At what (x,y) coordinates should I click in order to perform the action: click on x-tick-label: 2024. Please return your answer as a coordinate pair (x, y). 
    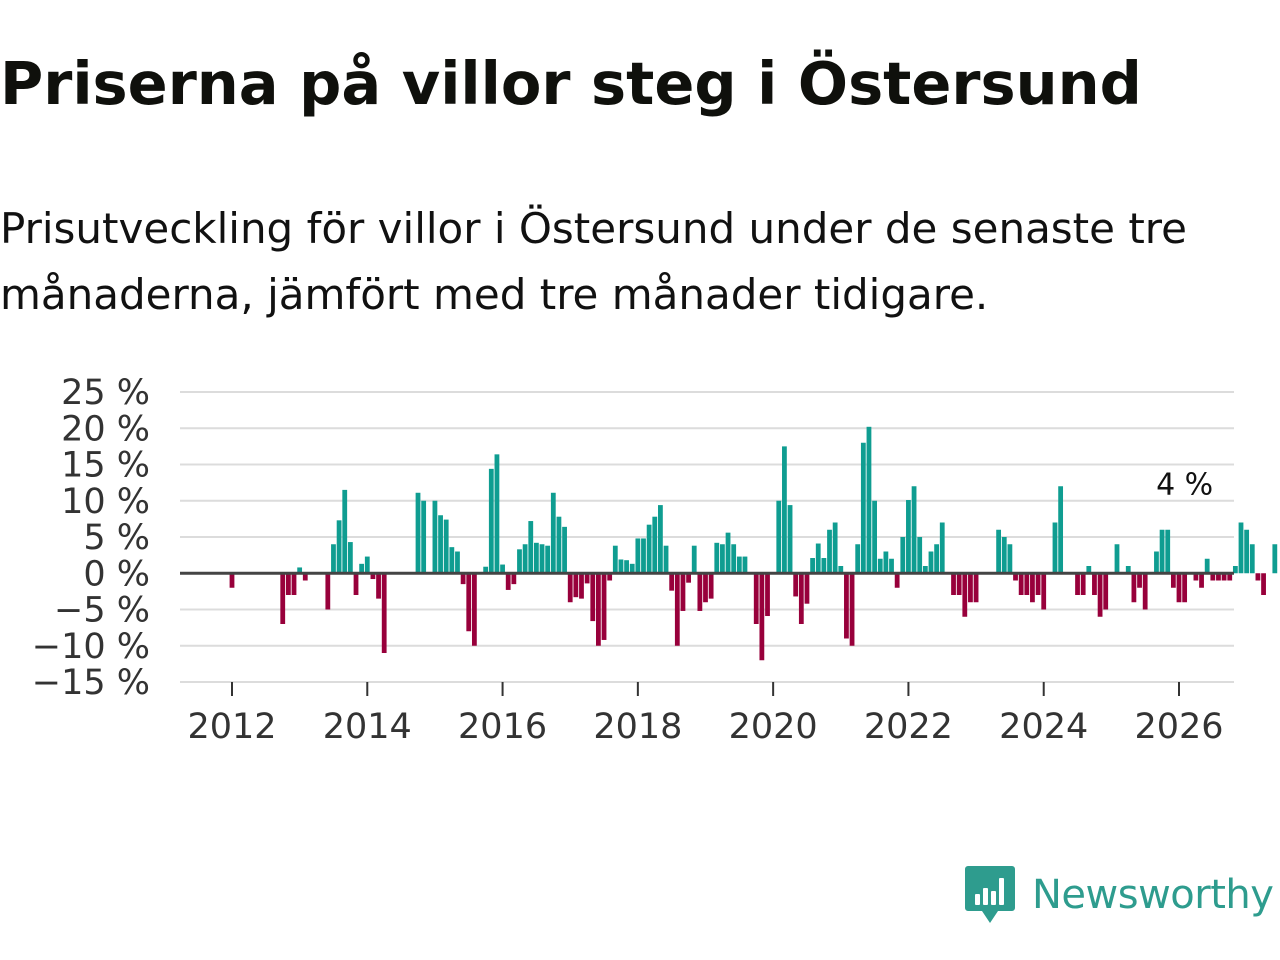
    Looking at the image, I should click on (1043, 727).